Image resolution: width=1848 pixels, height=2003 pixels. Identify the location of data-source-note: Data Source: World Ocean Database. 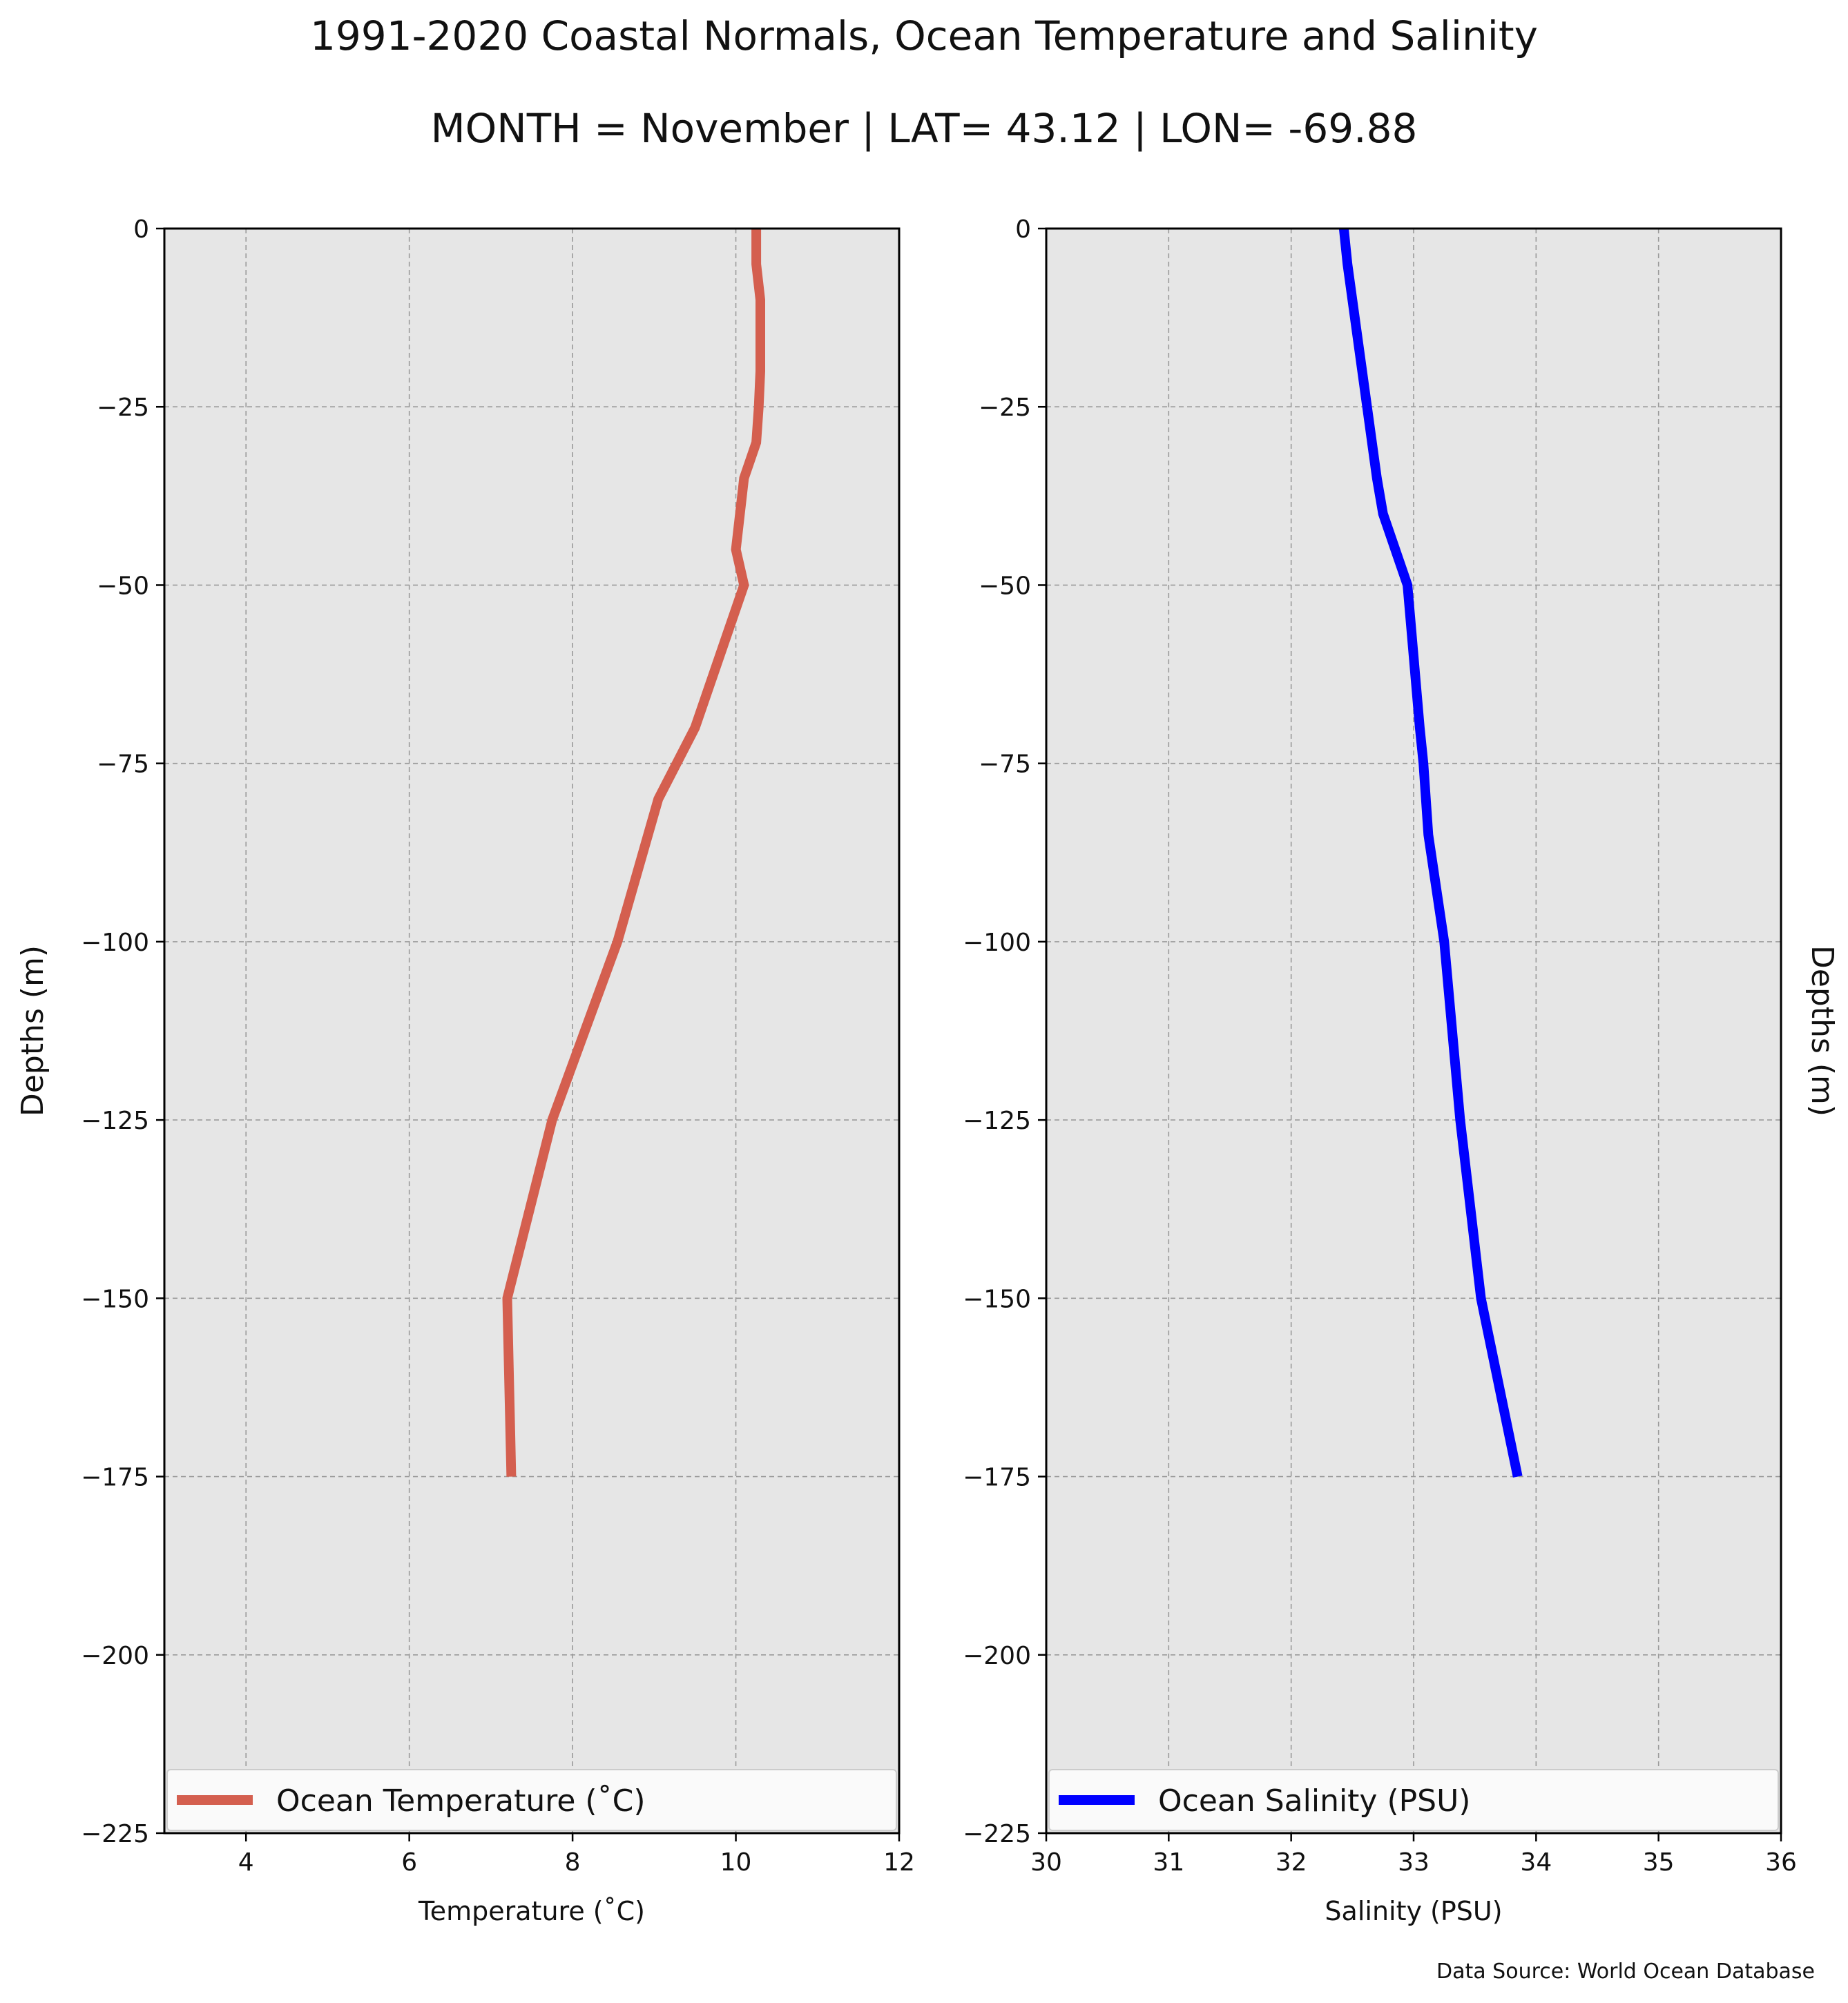
(1625, 1972).